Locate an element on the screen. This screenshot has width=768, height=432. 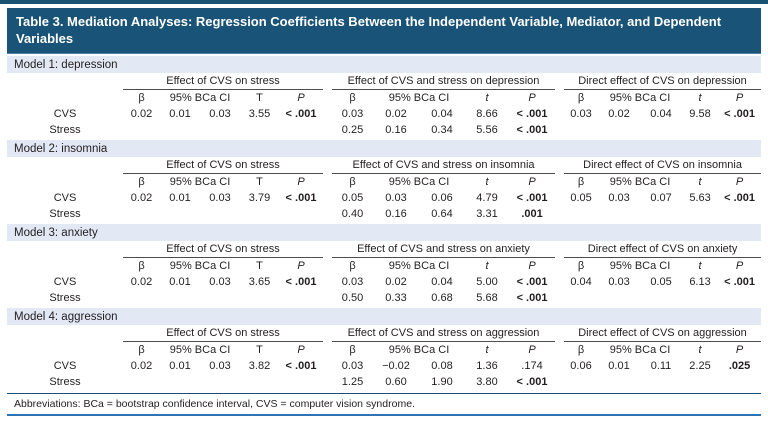
value-cell: −0.02 is located at coordinates (396, 366).